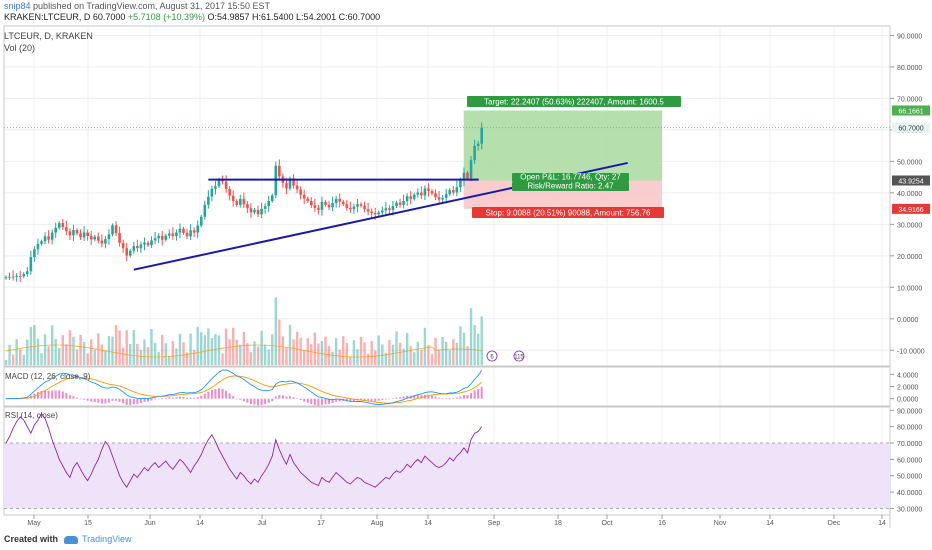 The image size is (932, 550). I want to click on time-tick-label: 14, so click(428, 523).